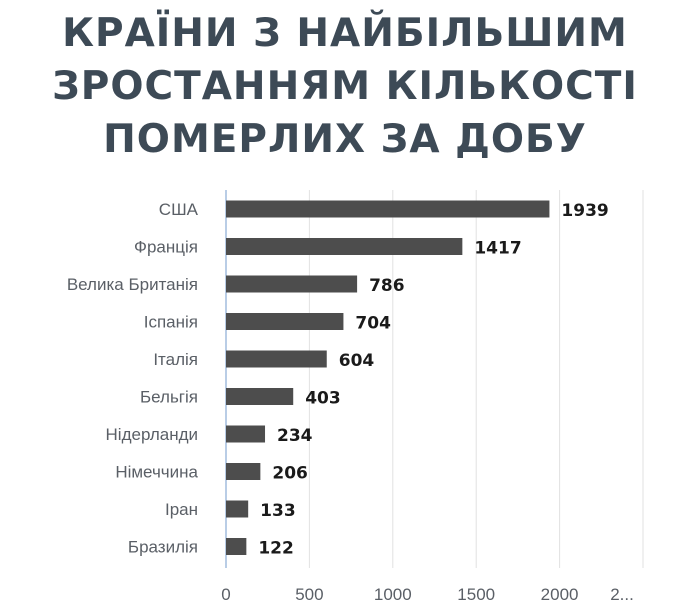 This screenshot has width=690, height=616. Describe the element at coordinates (345, 86) in the screenshot. I see `chart-title-line-2: ЗРОСТАННЯМ КІЛЬКОСТІ` at that location.